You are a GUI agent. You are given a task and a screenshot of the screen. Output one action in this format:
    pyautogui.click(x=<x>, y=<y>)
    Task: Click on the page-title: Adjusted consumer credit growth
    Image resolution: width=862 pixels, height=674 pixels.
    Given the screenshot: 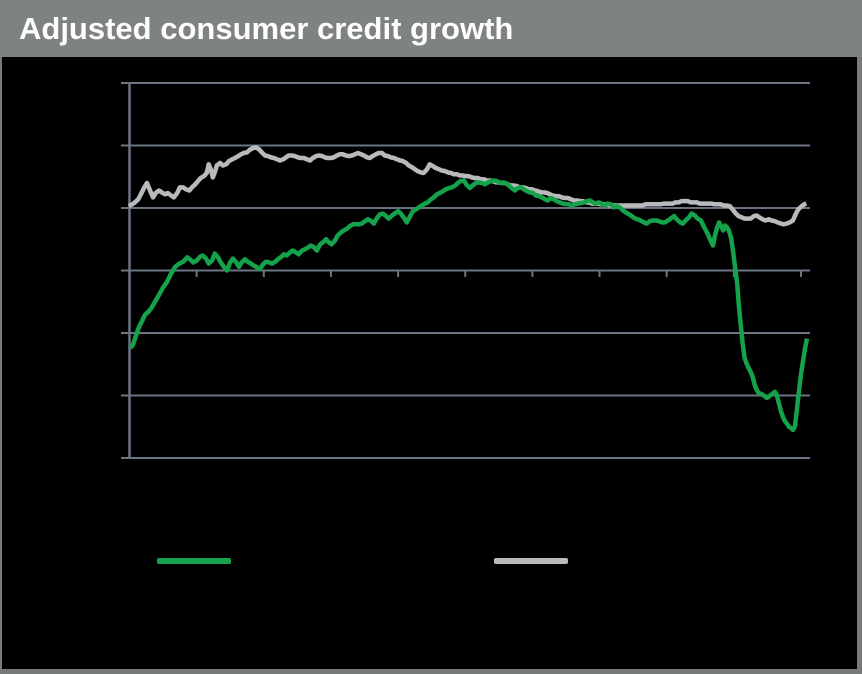 What is the action you would take?
    pyautogui.click(x=266, y=28)
    